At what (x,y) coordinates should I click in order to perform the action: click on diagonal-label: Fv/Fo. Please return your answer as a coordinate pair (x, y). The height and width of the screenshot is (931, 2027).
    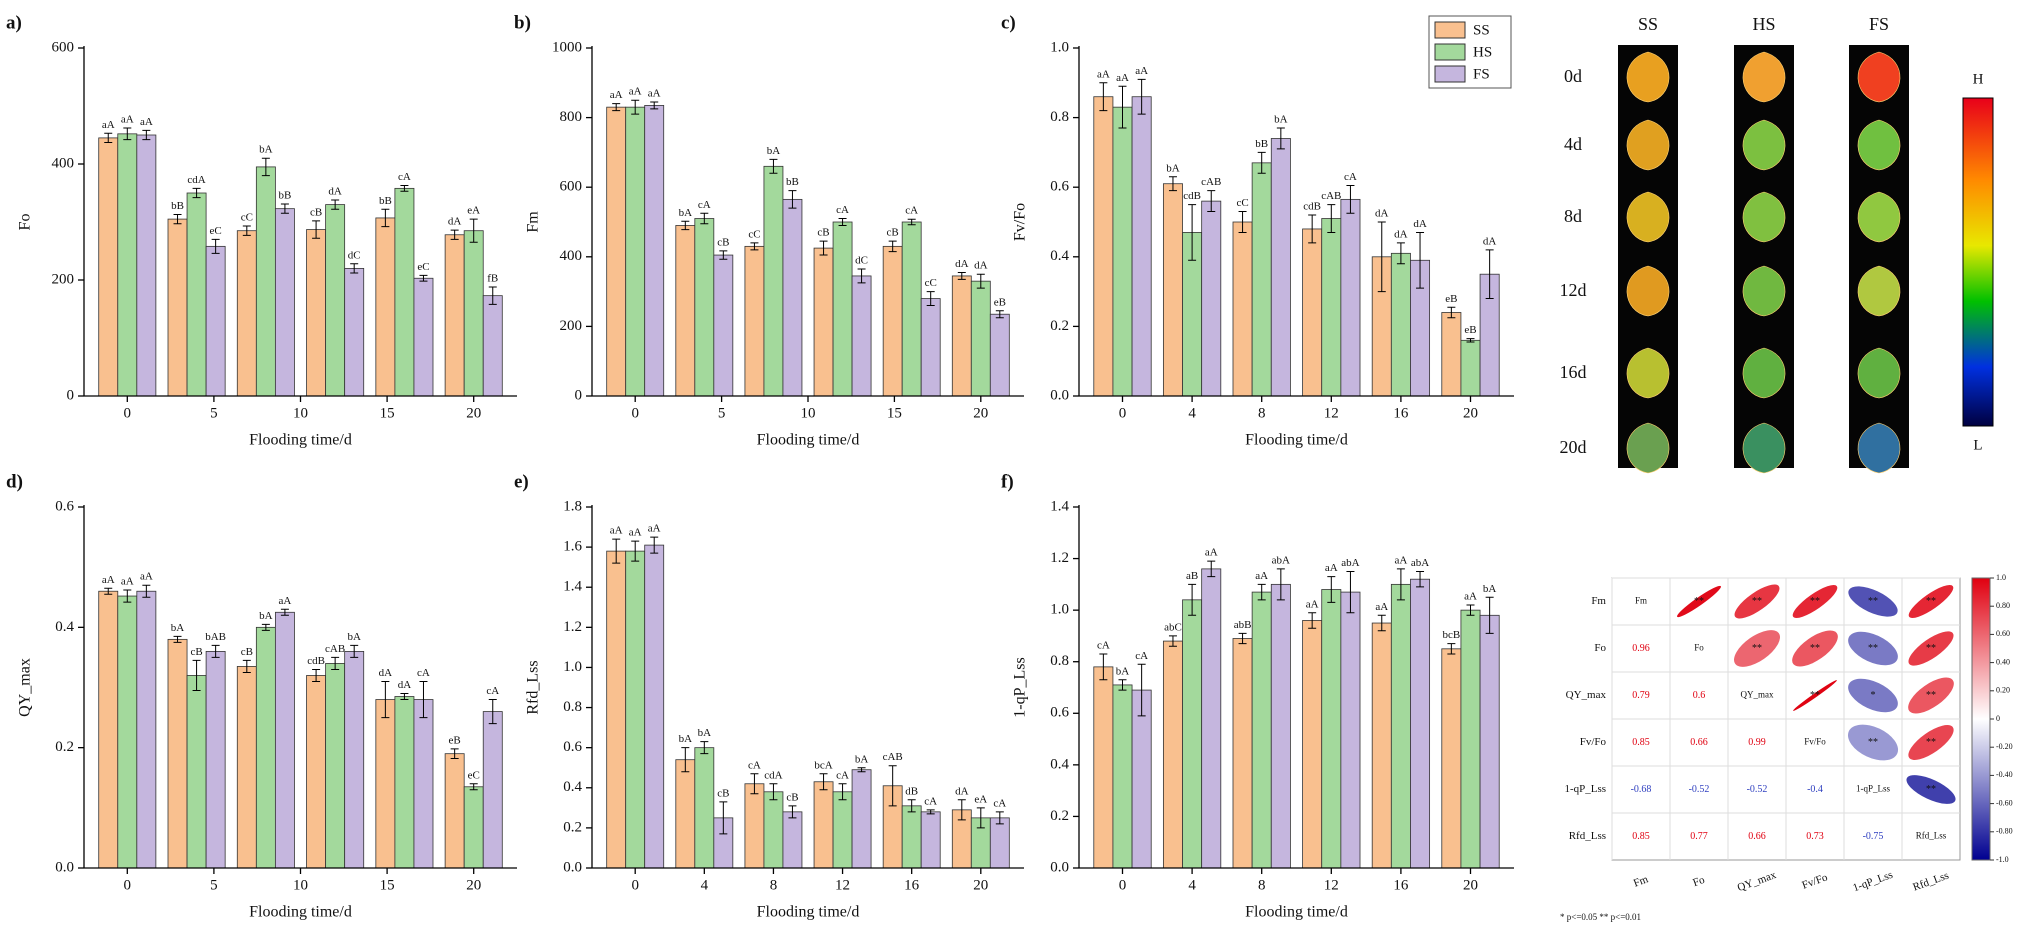
    Looking at the image, I should click on (1815, 742).